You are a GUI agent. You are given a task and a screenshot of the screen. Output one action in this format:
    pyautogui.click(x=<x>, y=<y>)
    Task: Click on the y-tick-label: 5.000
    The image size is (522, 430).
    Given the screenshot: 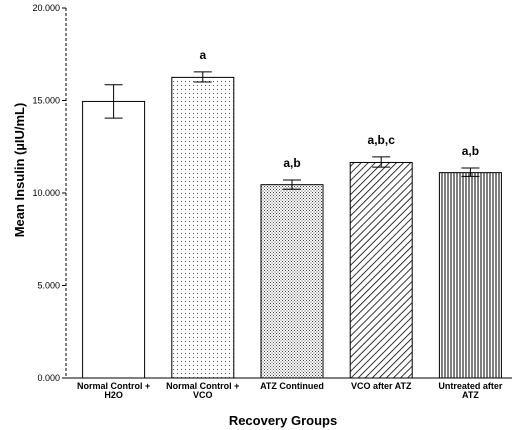 What is the action you would take?
    pyautogui.click(x=48, y=286)
    